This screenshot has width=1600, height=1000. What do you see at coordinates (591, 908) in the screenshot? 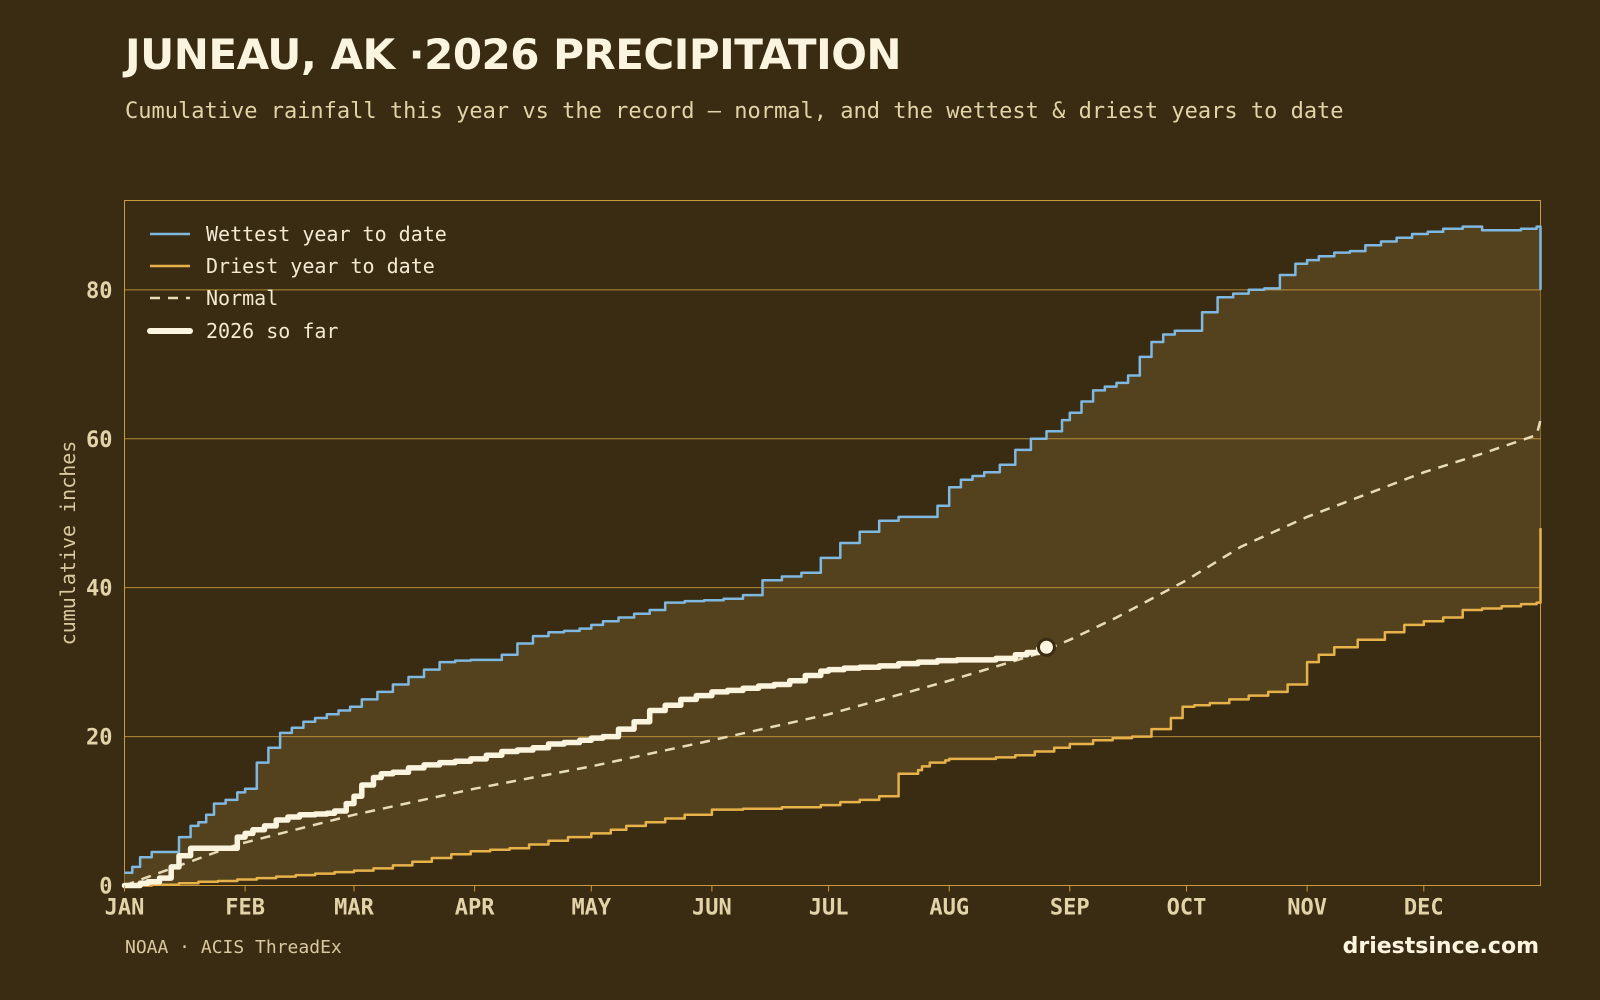
I see `x-tick-label-may: MAY` at bounding box center [591, 908].